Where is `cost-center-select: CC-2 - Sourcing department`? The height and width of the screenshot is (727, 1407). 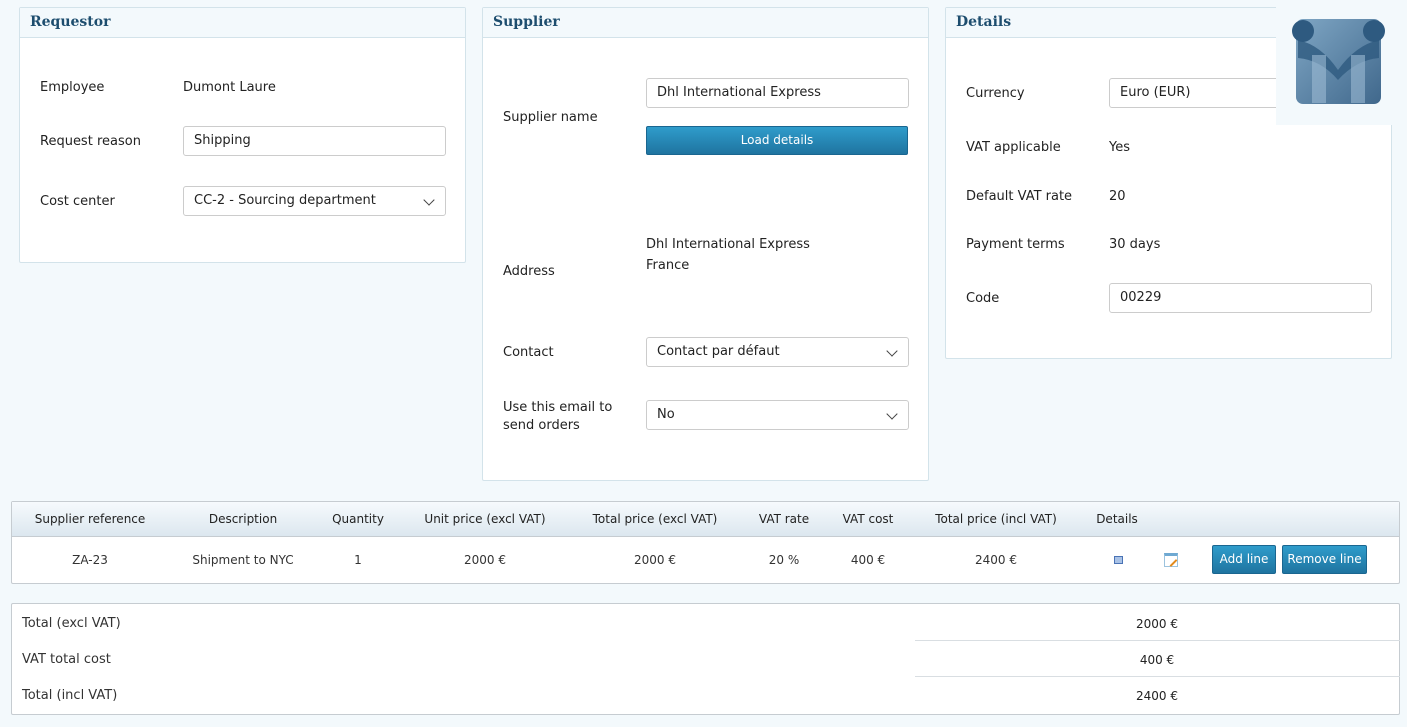
cost-center-select: CC-2 - Sourcing department is located at coordinates (314, 201).